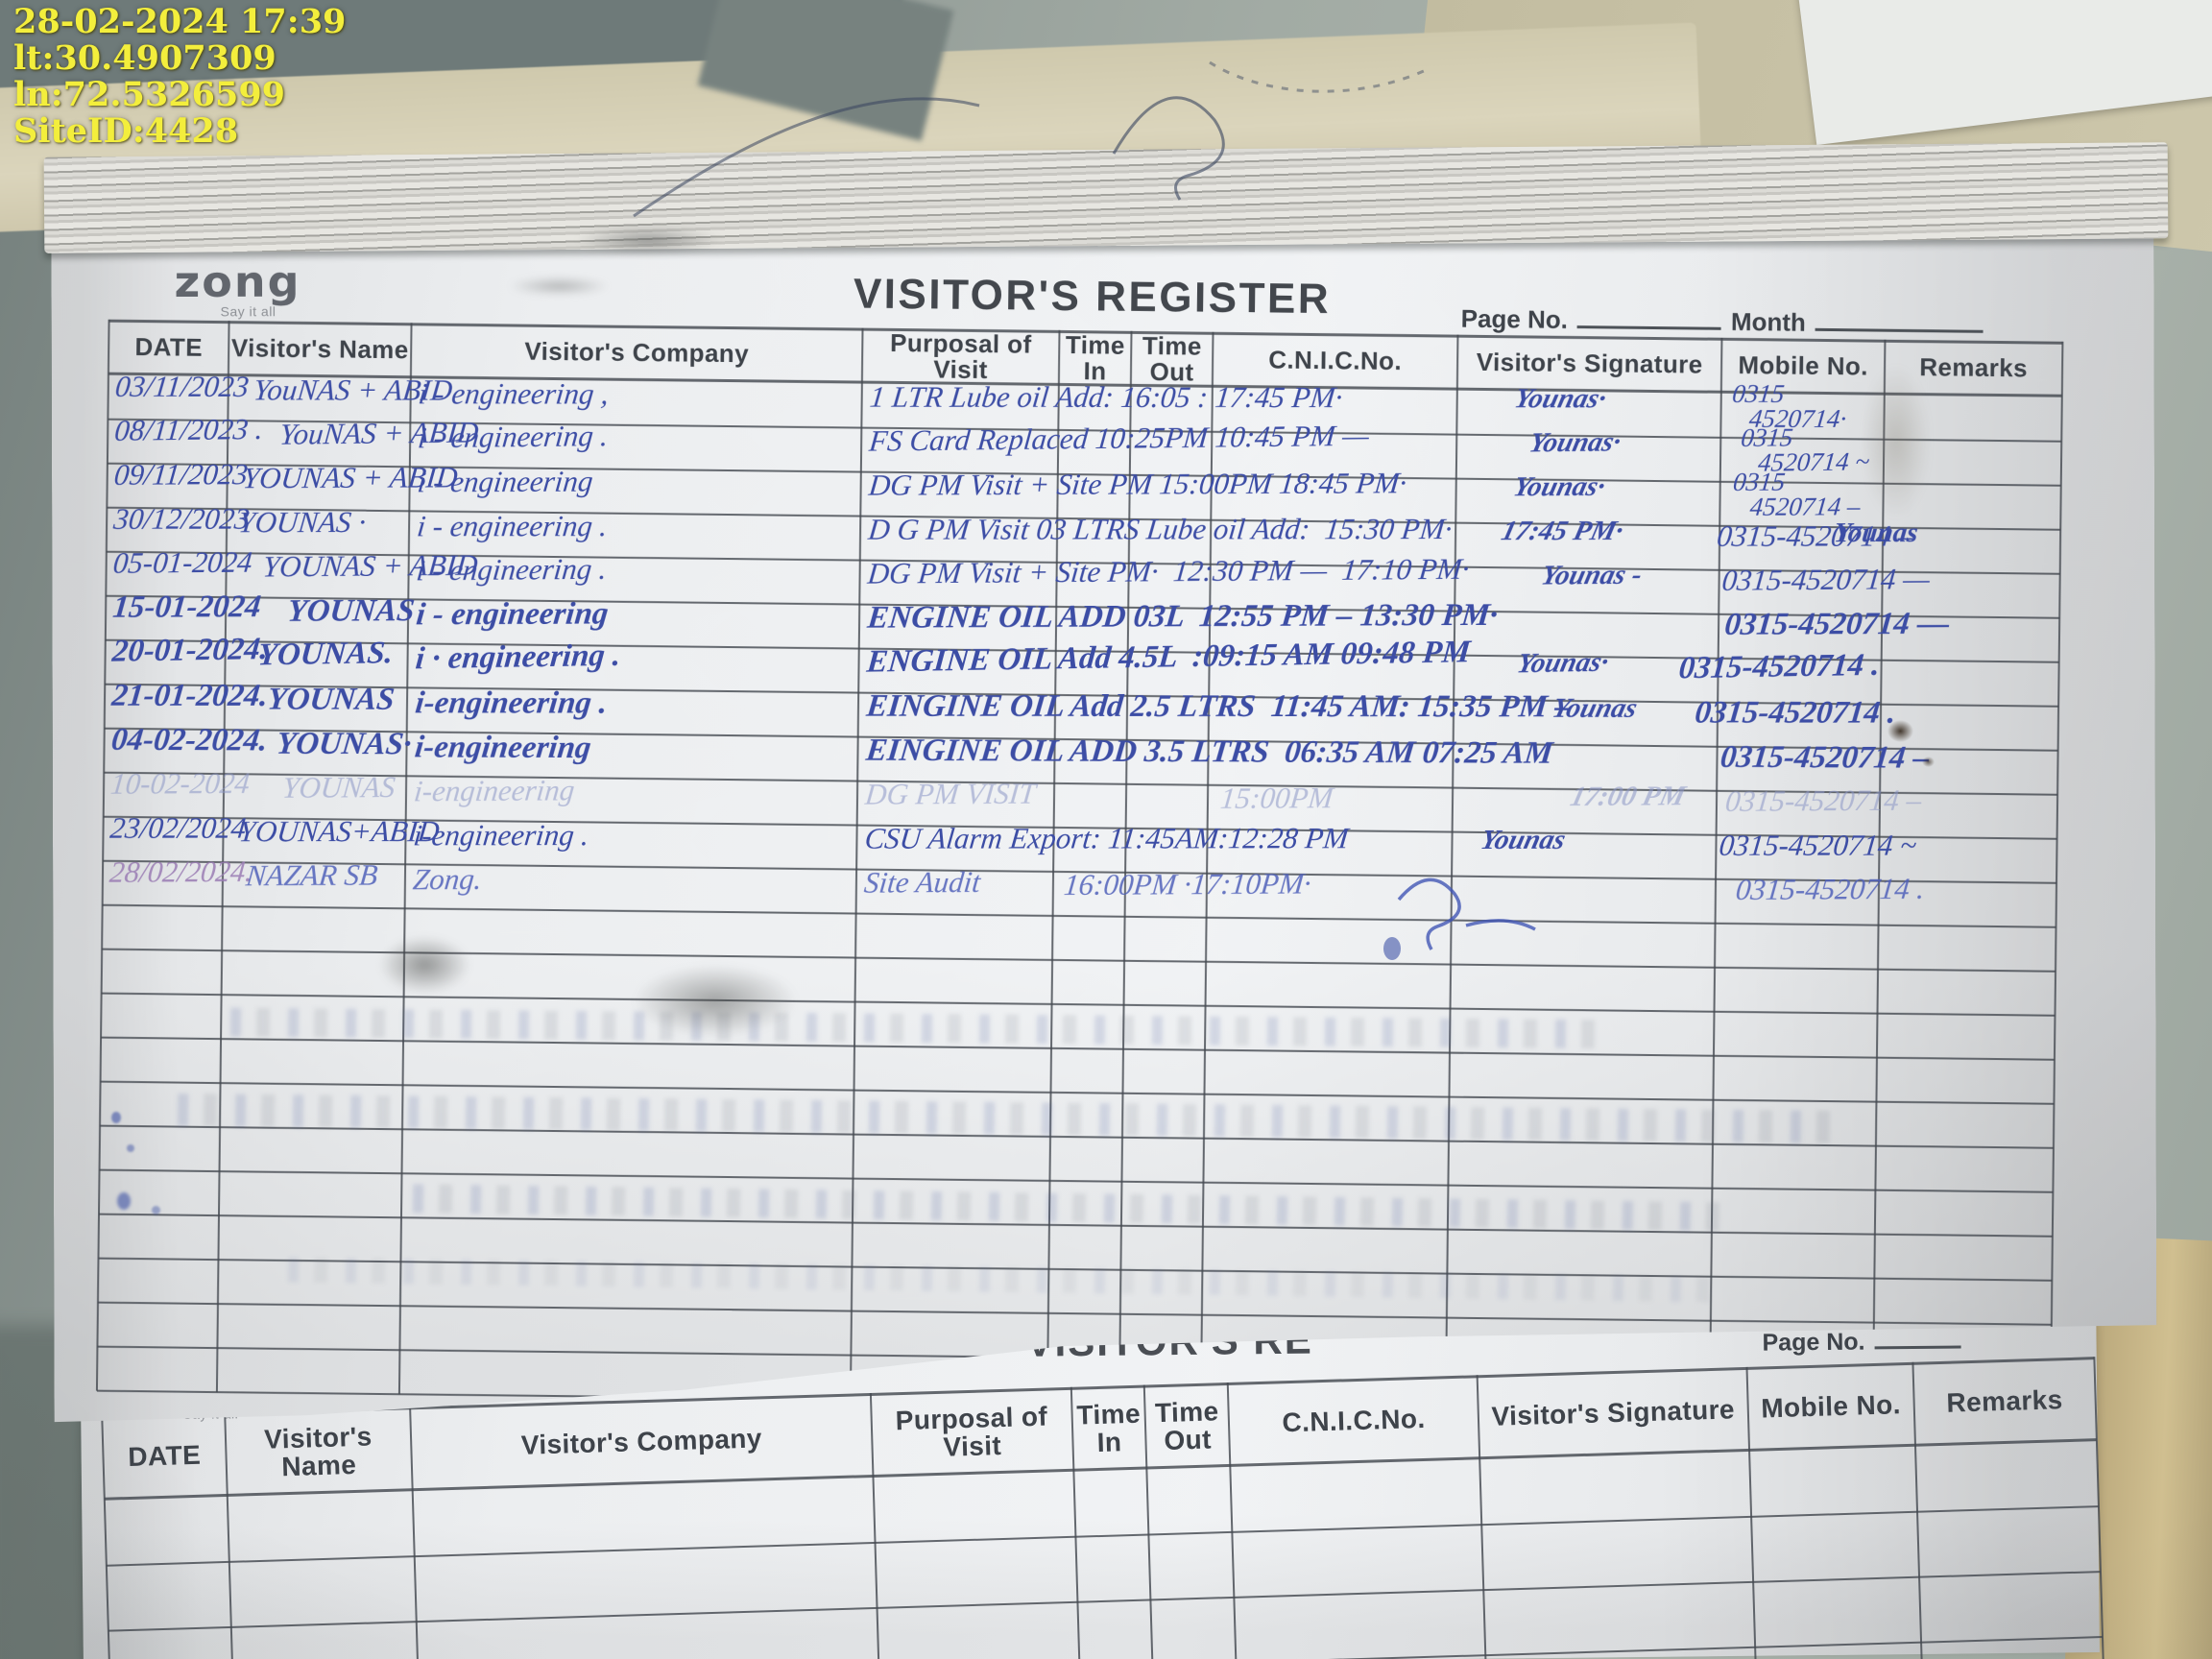 The image size is (2212, 1659). Describe the element at coordinates (1562, 531) in the screenshot. I see `entry-signature: 17:45 PM·` at that location.